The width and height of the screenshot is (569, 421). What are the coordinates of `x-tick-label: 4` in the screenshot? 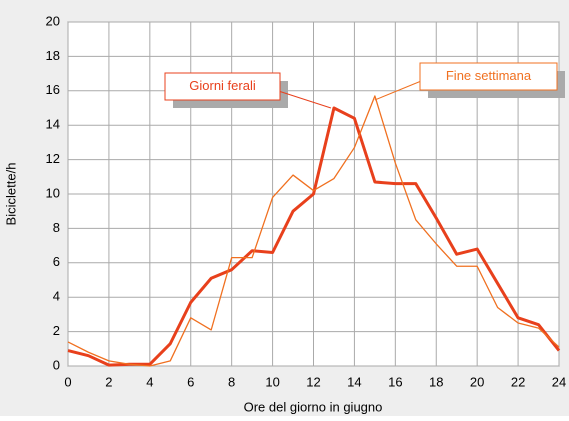 It's located at (149, 381).